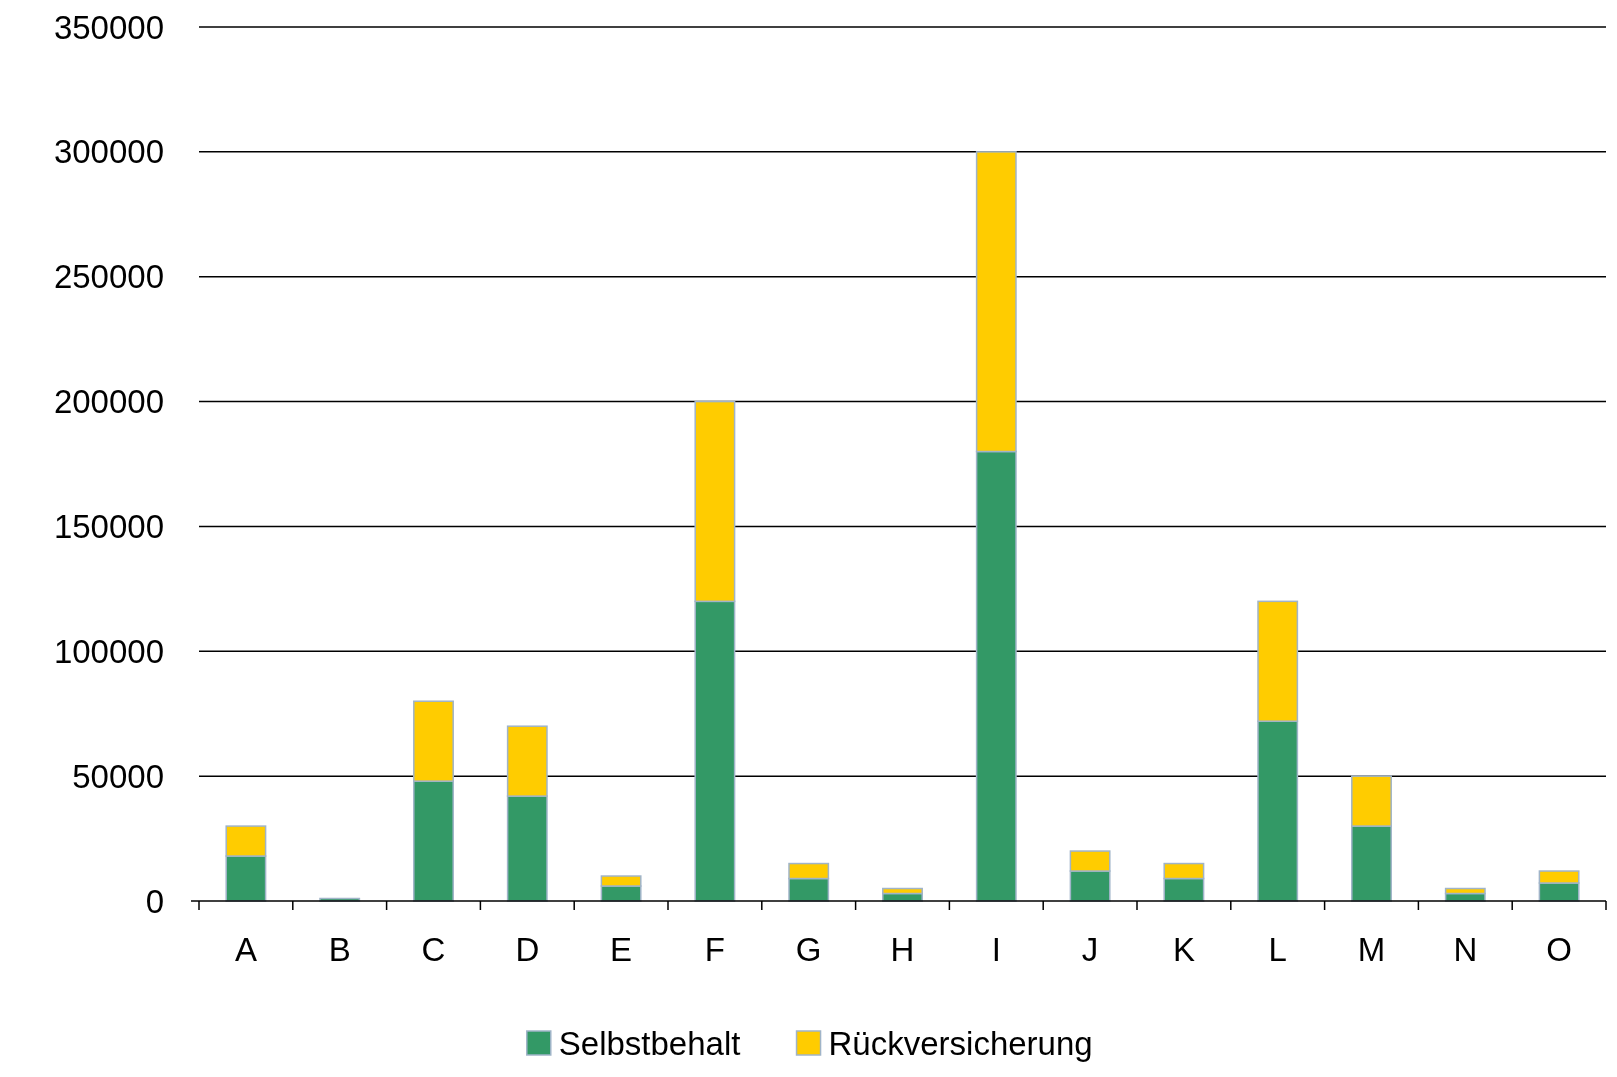  What do you see at coordinates (1371, 949) in the screenshot?
I see `x-tick-label: M` at bounding box center [1371, 949].